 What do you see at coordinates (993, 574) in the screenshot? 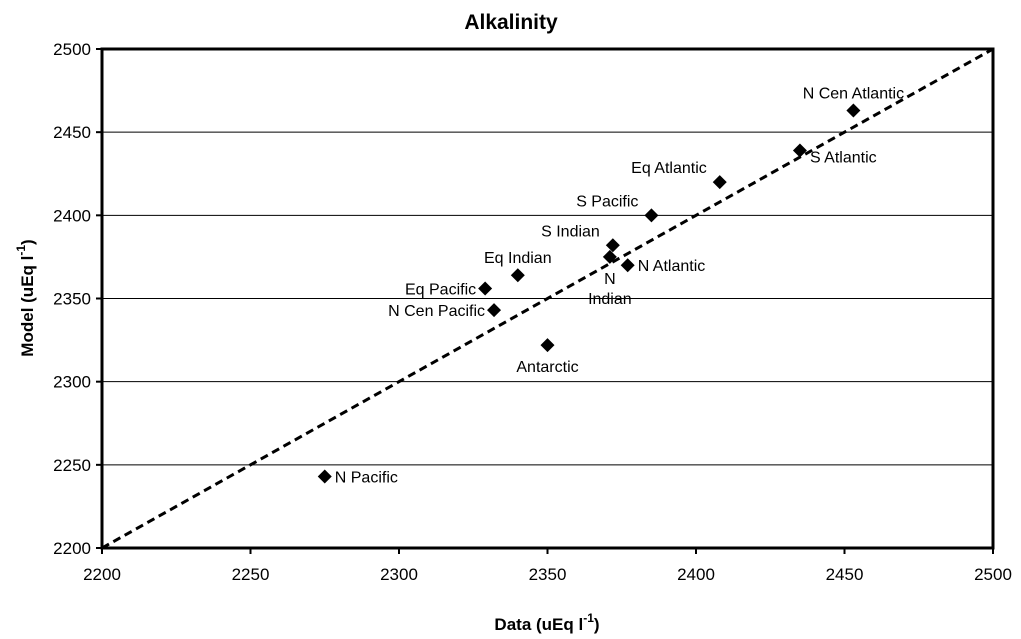
I see `x-tick-label: 2500` at bounding box center [993, 574].